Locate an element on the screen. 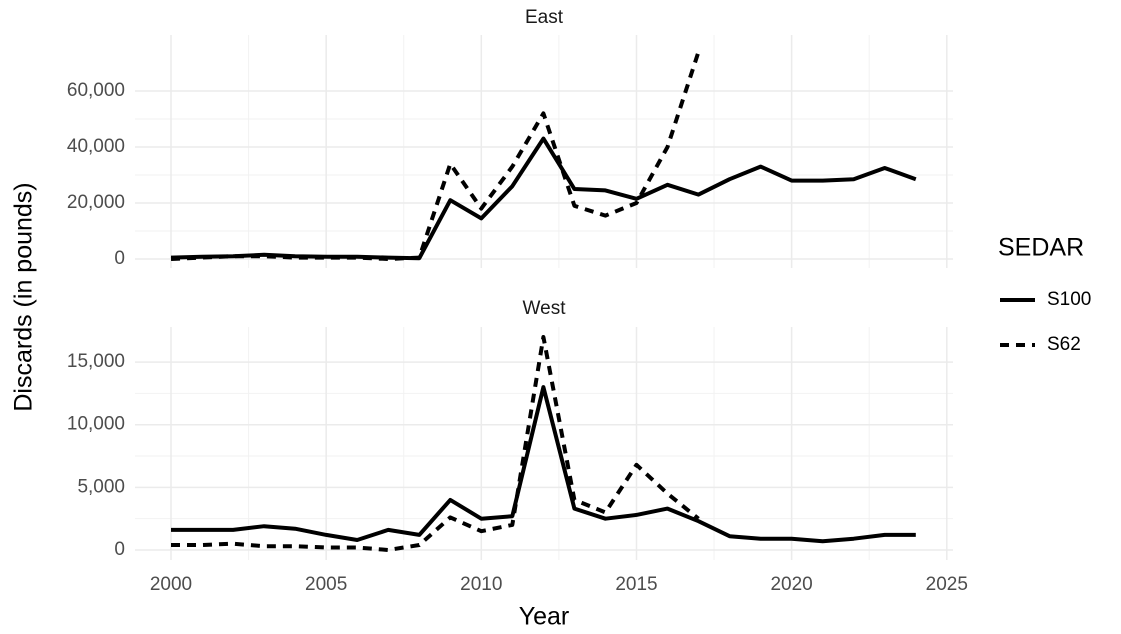 Image resolution: width=1121 pixels, height=634 pixels. y-axis-title: Discards (in pounds) is located at coordinates (24, 296).